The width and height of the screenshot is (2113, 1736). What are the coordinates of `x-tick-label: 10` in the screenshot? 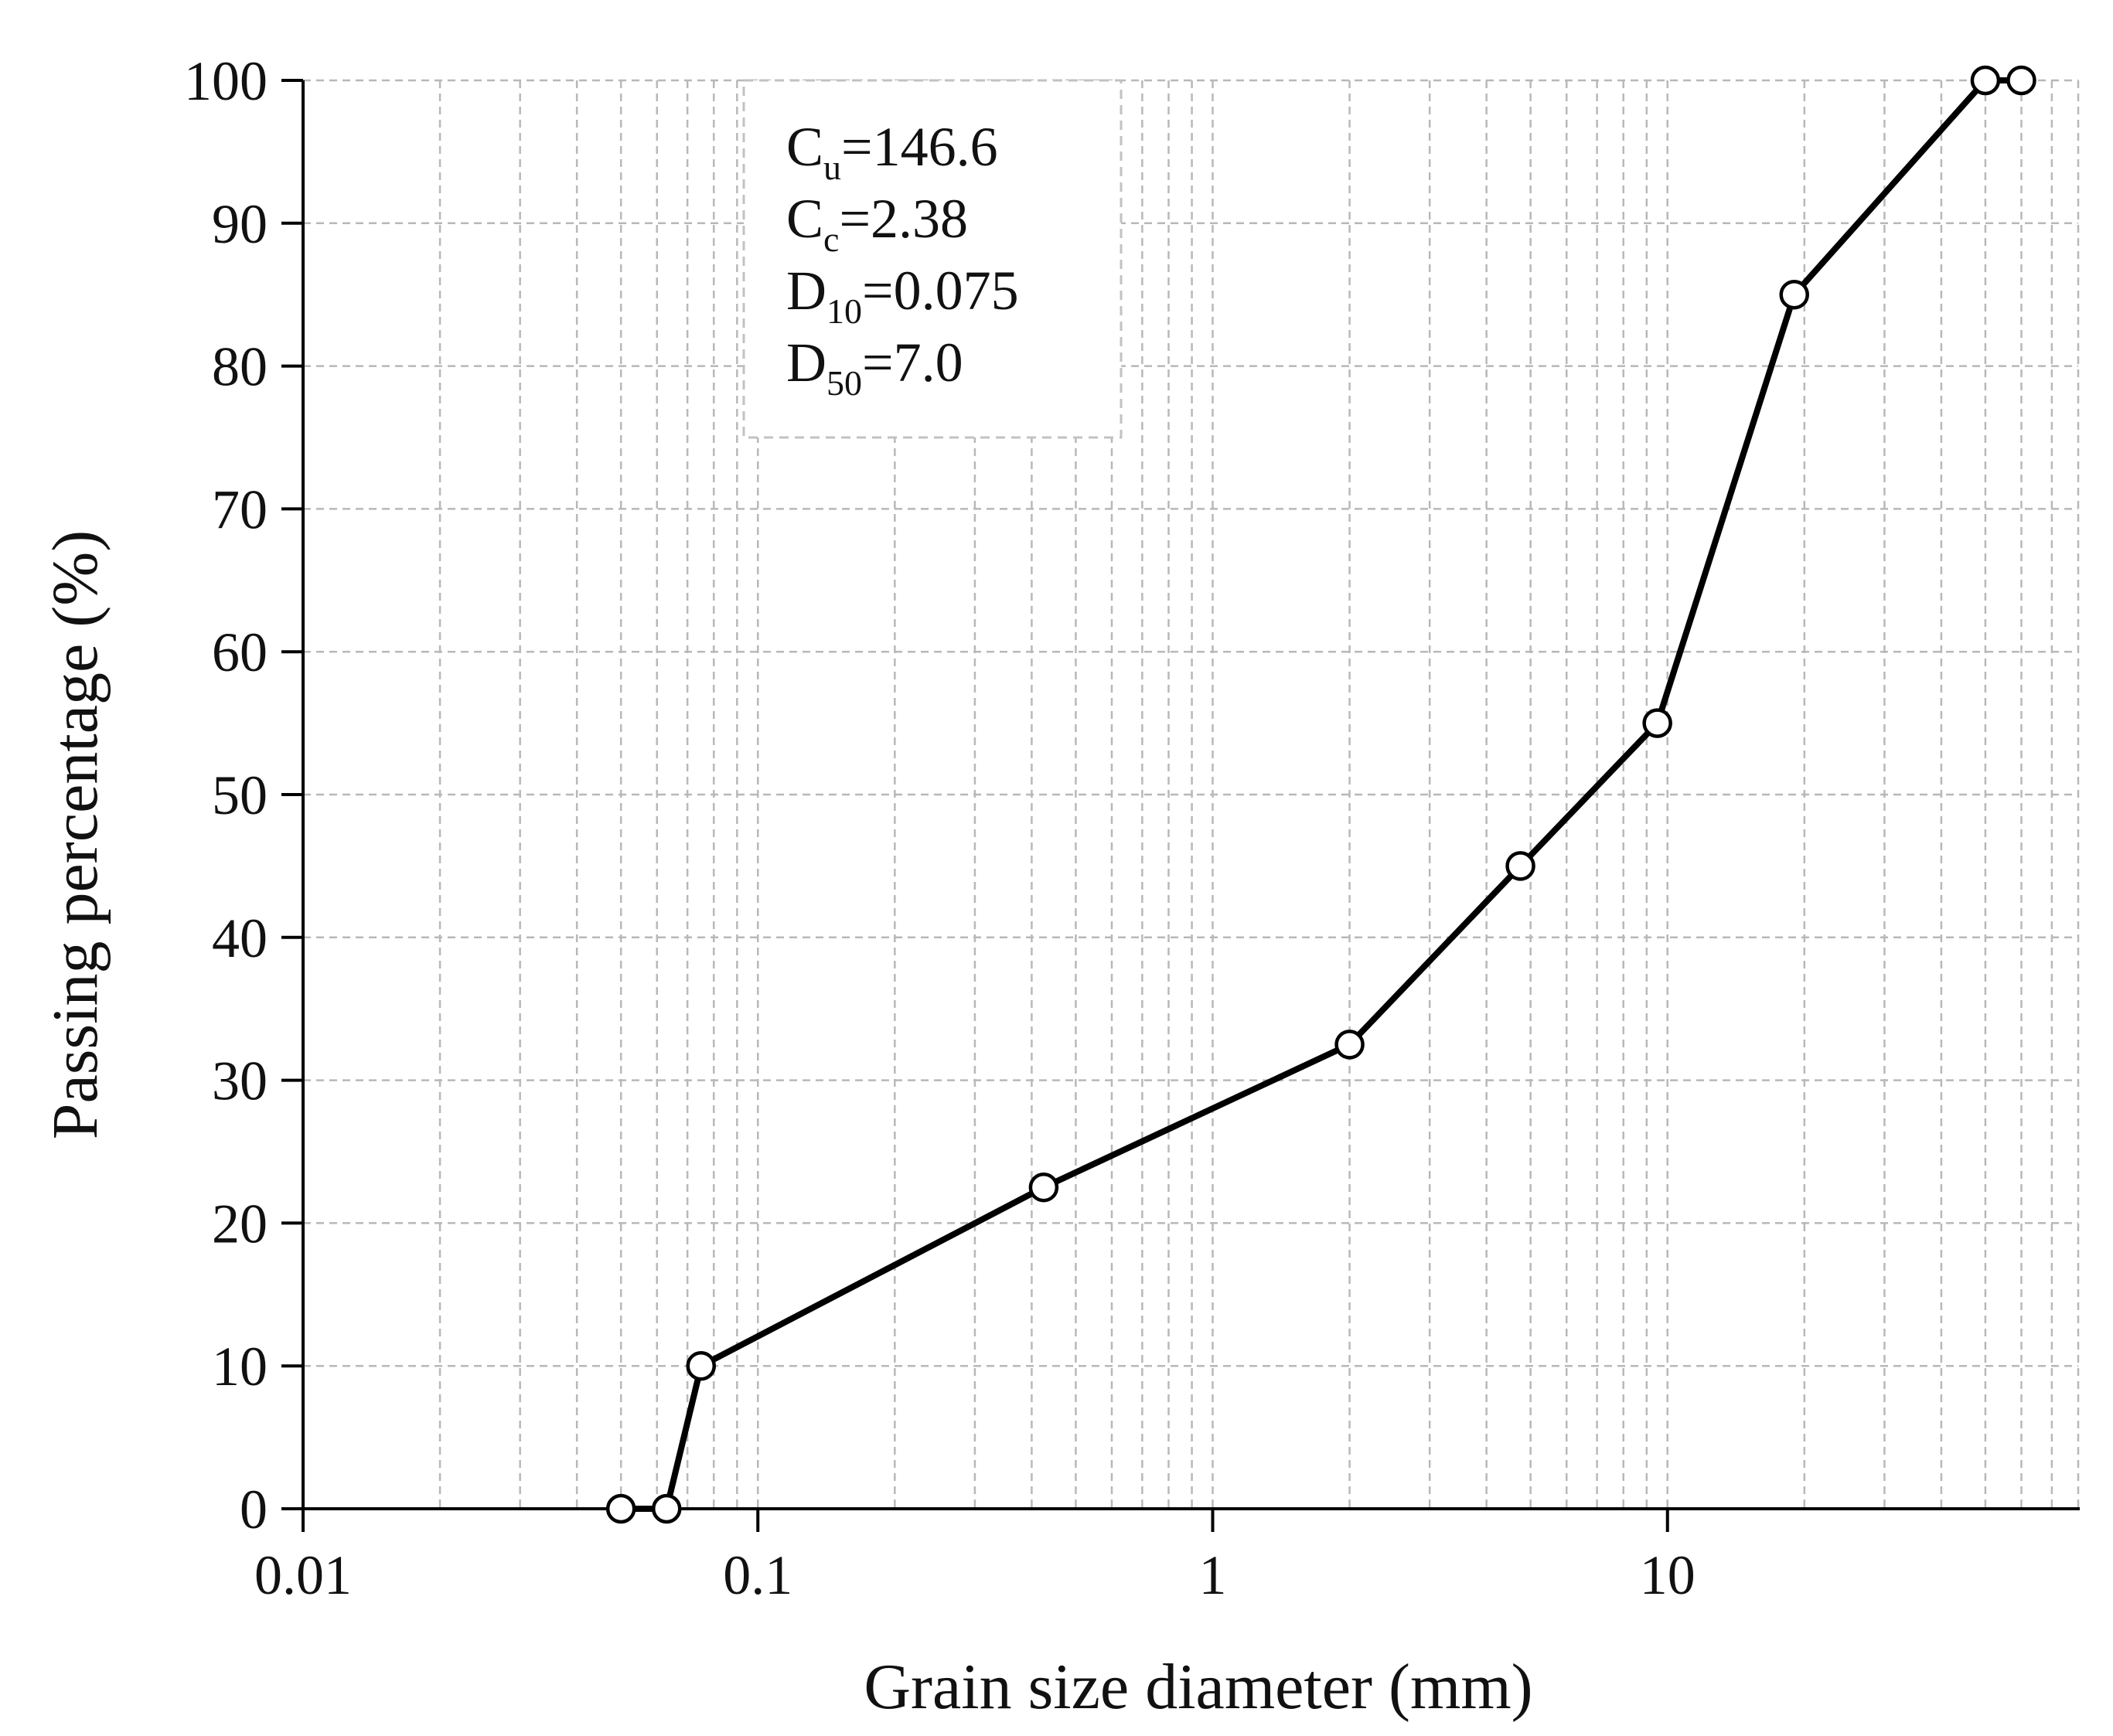 It's located at (1668, 1575).